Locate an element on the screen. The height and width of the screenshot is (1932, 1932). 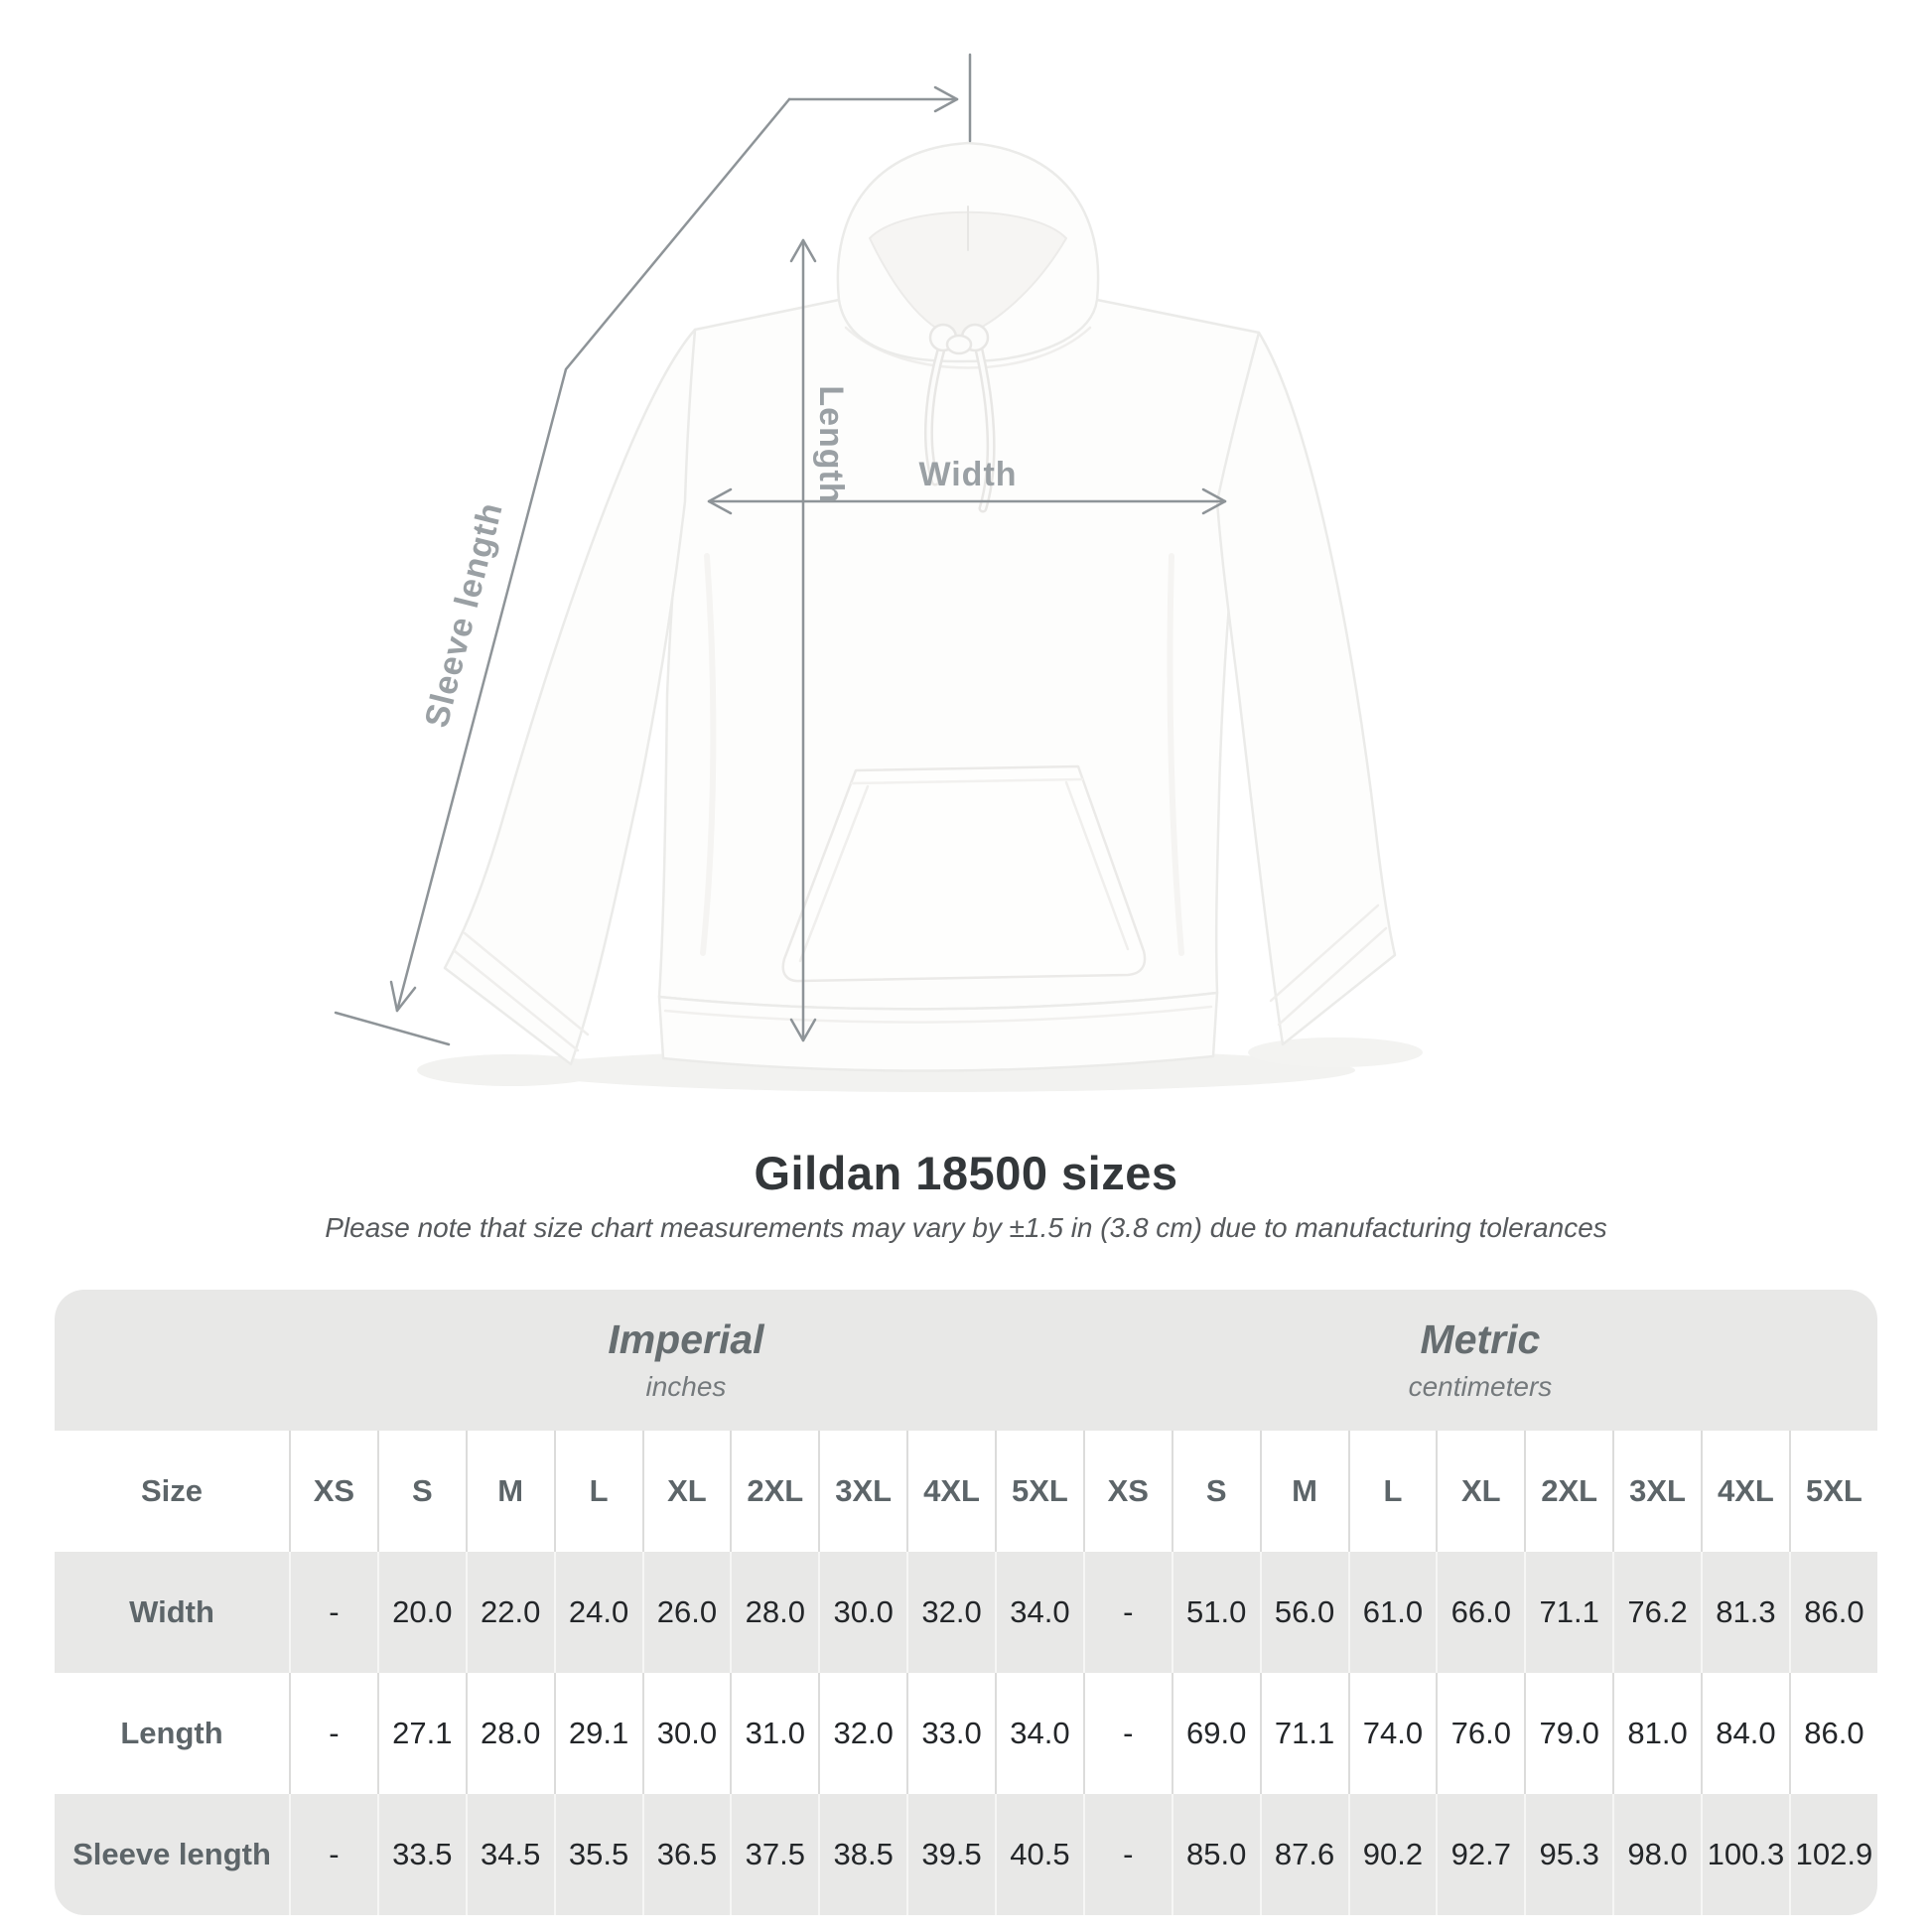
metric-units: centimeters is located at coordinates (1480, 1386).